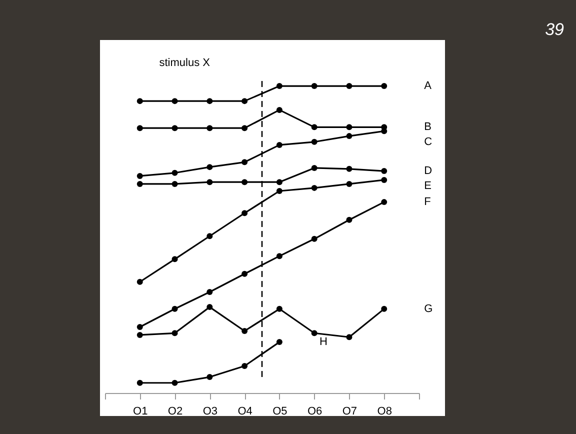 This screenshot has width=576, height=434. What do you see at coordinates (314, 412) in the screenshot?
I see `x-tick-label: O6` at bounding box center [314, 412].